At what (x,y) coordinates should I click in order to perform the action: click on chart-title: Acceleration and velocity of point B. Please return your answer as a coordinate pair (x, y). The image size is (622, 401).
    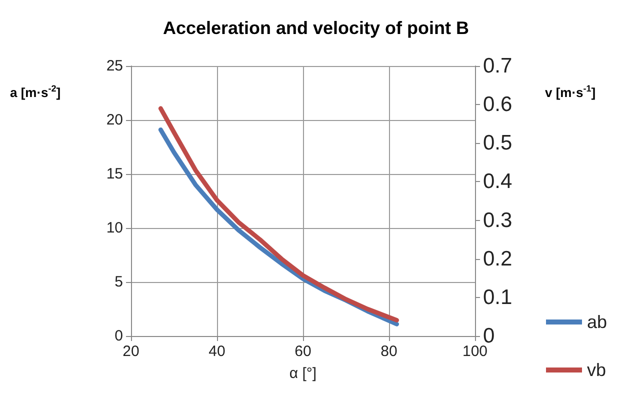
    Looking at the image, I should click on (316, 28).